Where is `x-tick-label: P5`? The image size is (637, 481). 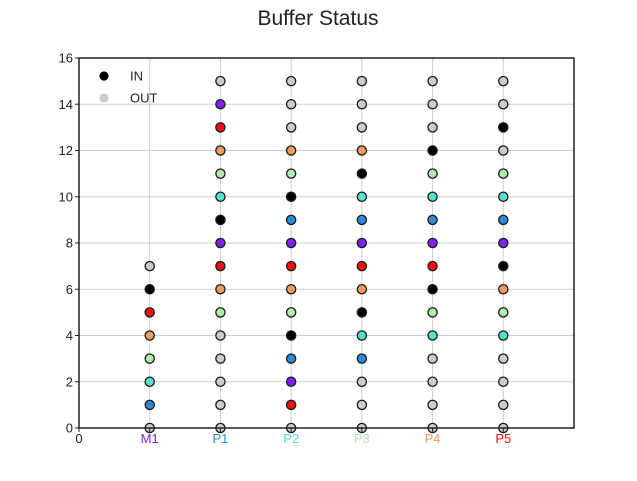 x-tick-label: P5 is located at coordinates (503, 438).